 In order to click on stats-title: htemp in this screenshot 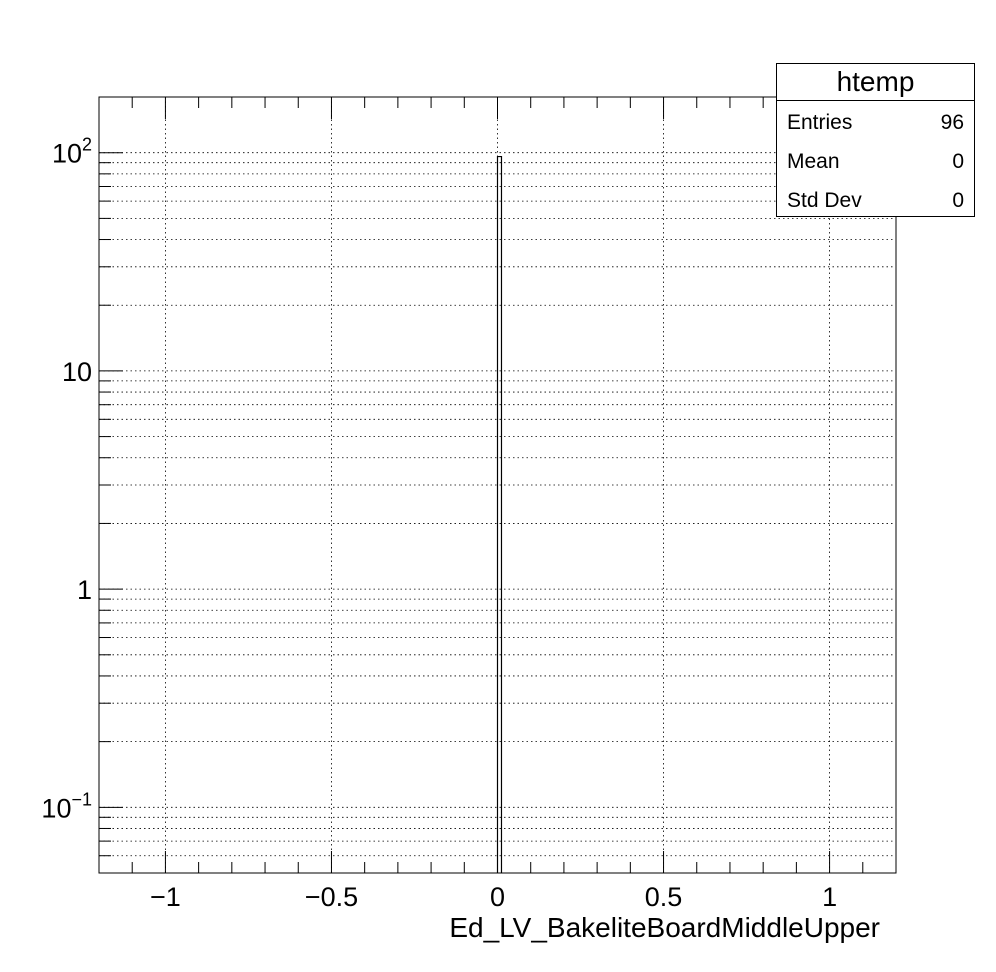, I will do `click(875, 82)`.